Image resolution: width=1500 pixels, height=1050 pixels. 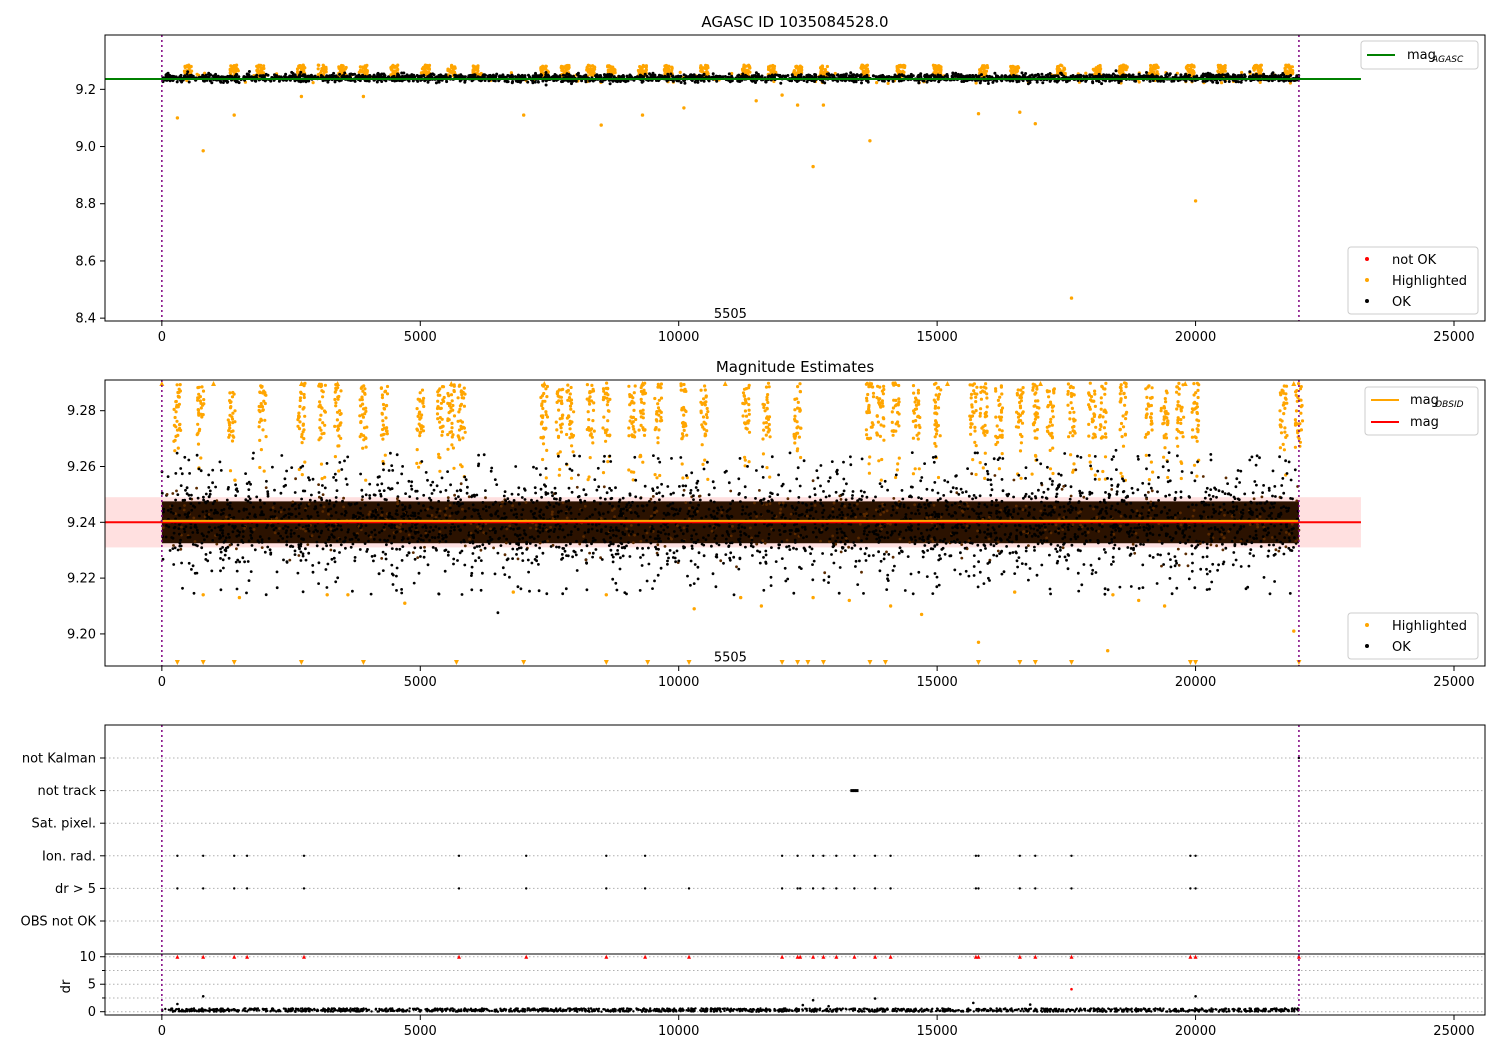 I want to click on legend-label: OK, so click(x=1401, y=302).